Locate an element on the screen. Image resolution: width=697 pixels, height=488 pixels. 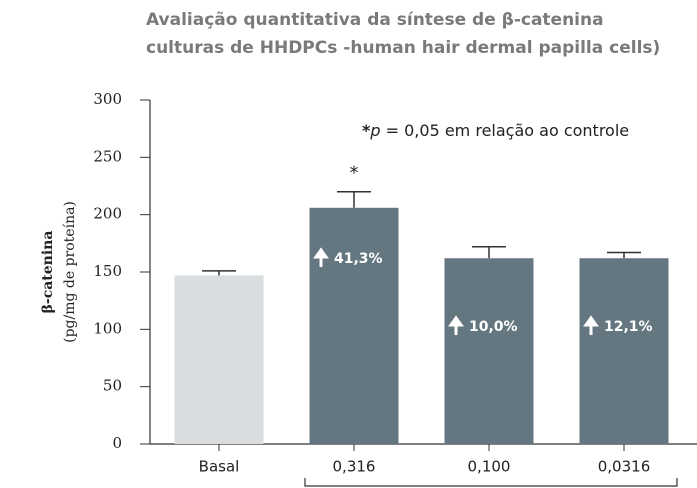
increase-label: 10,0% is located at coordinates (493, 327).